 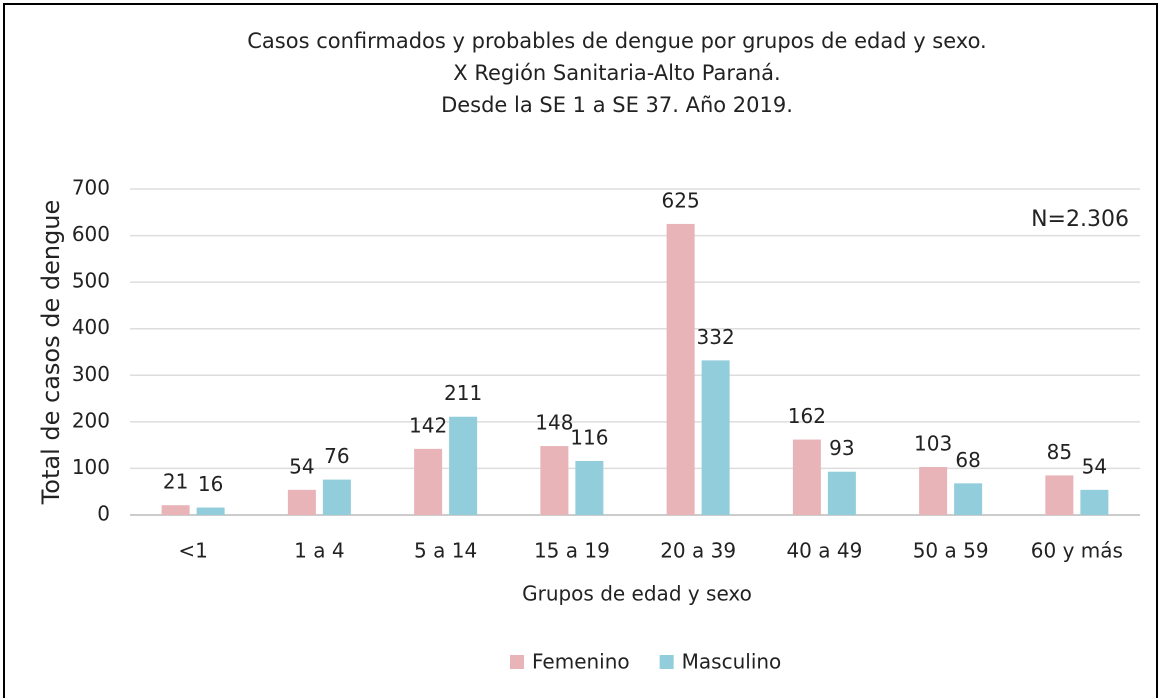 I want to click on legend-label: Masculino, so click(x=732, y=662).